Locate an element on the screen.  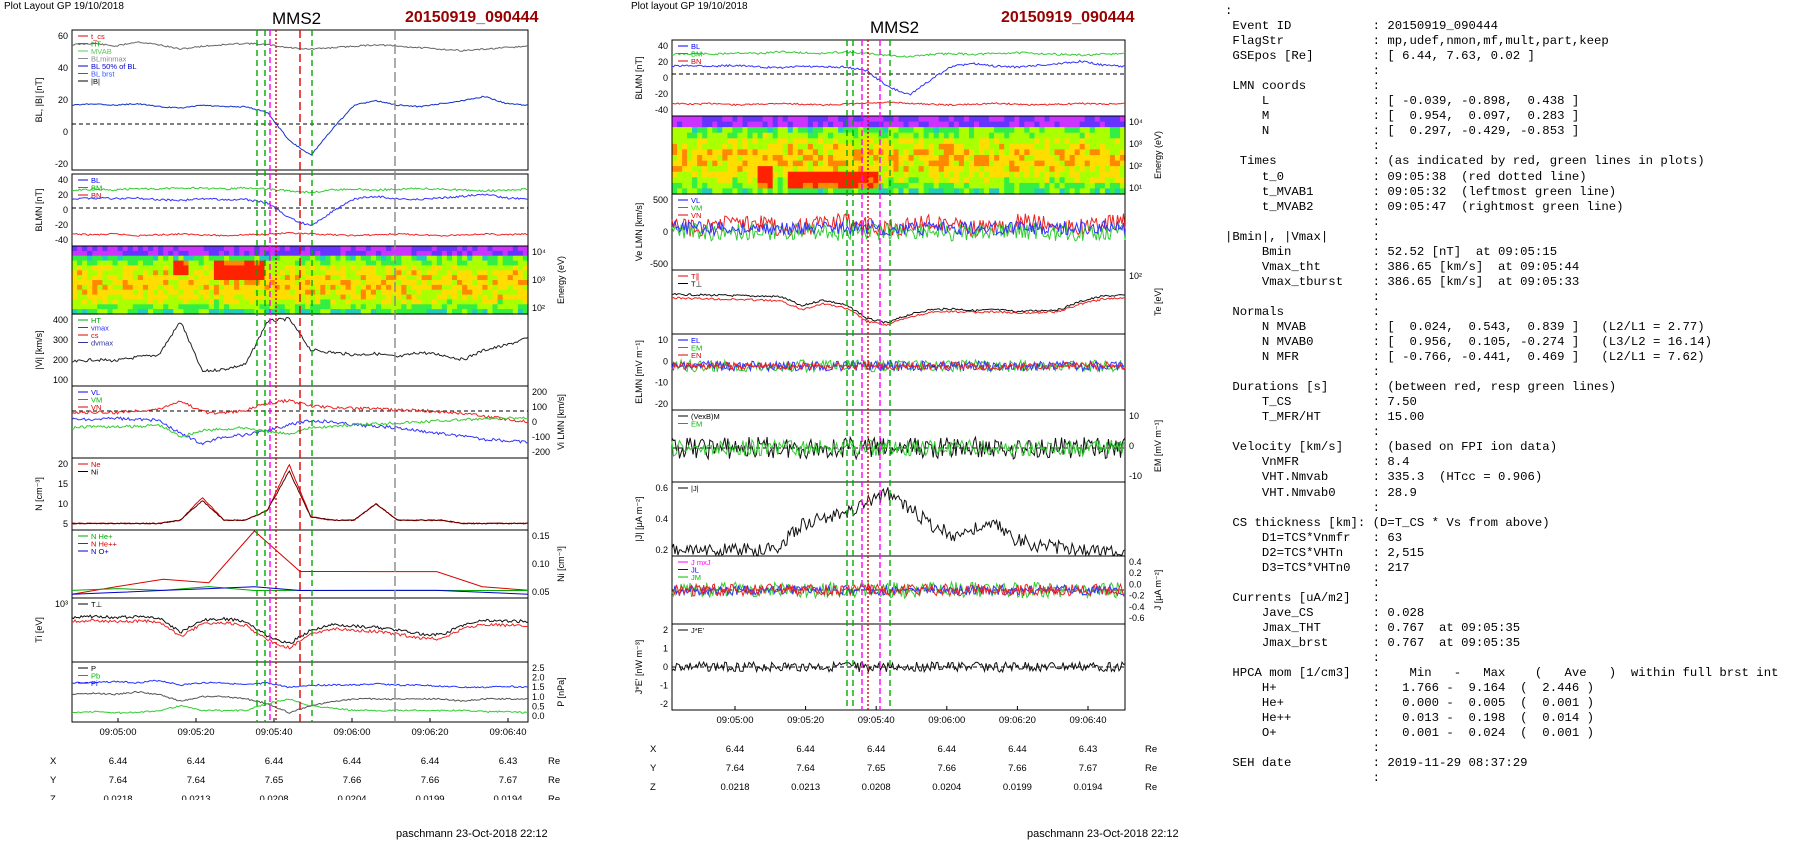
y-tick-label: -10 is located at coordinates (1135, 476).